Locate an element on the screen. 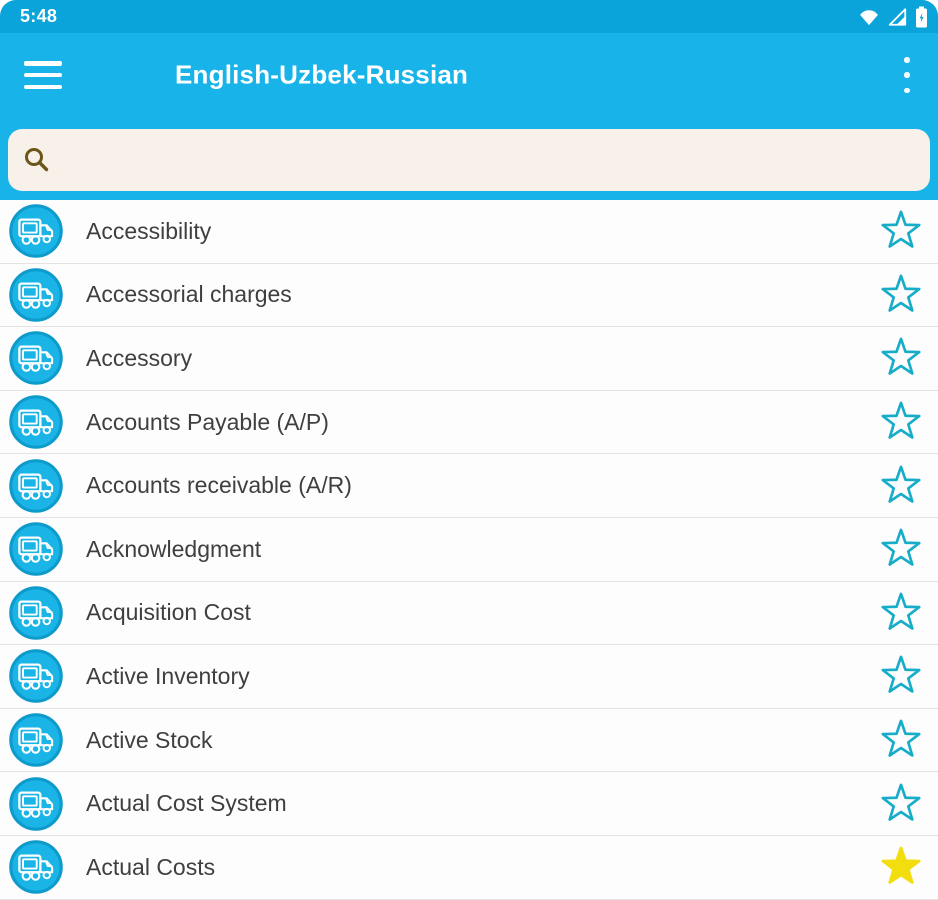 This screenshot has height=900, width=938. term-label: Accessory is located at coordinates (139, 357).